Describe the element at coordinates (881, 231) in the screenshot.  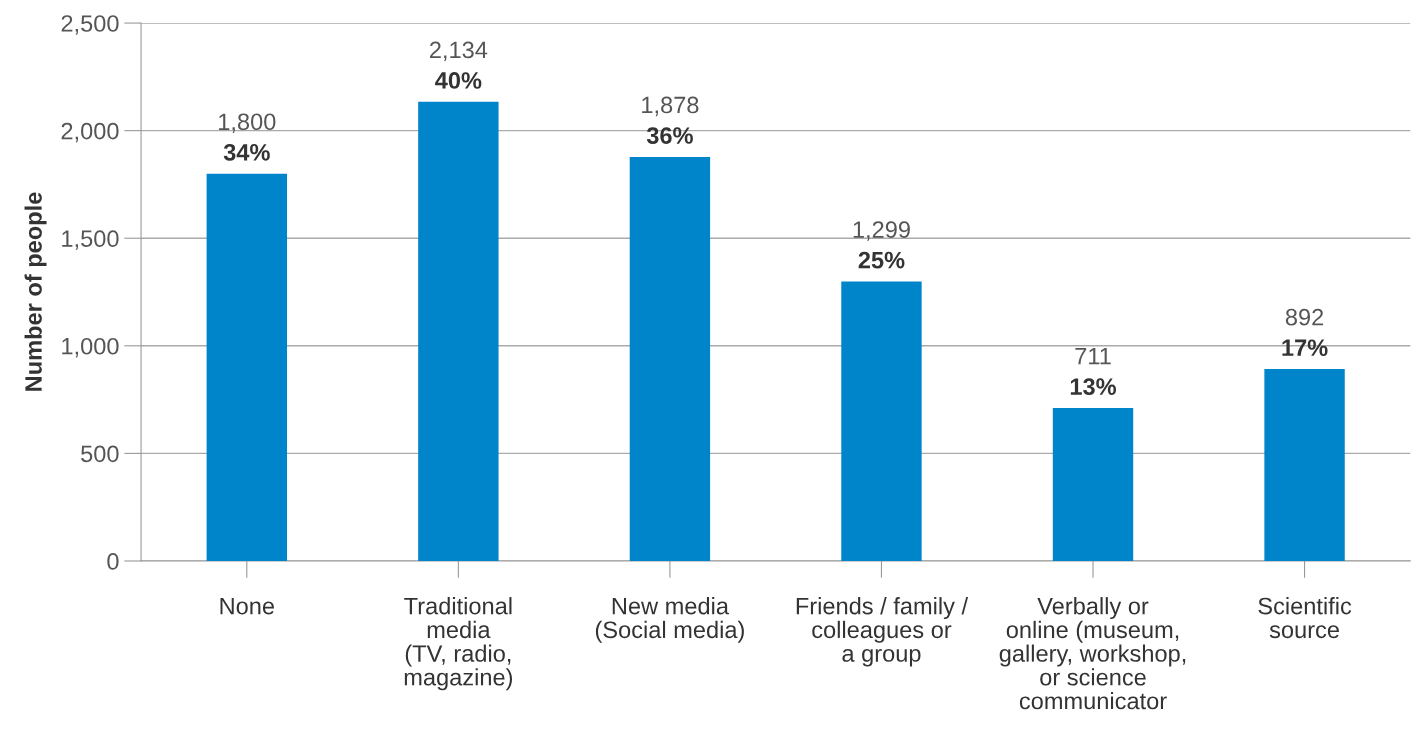
I see `data-label: 1,299` at that location.